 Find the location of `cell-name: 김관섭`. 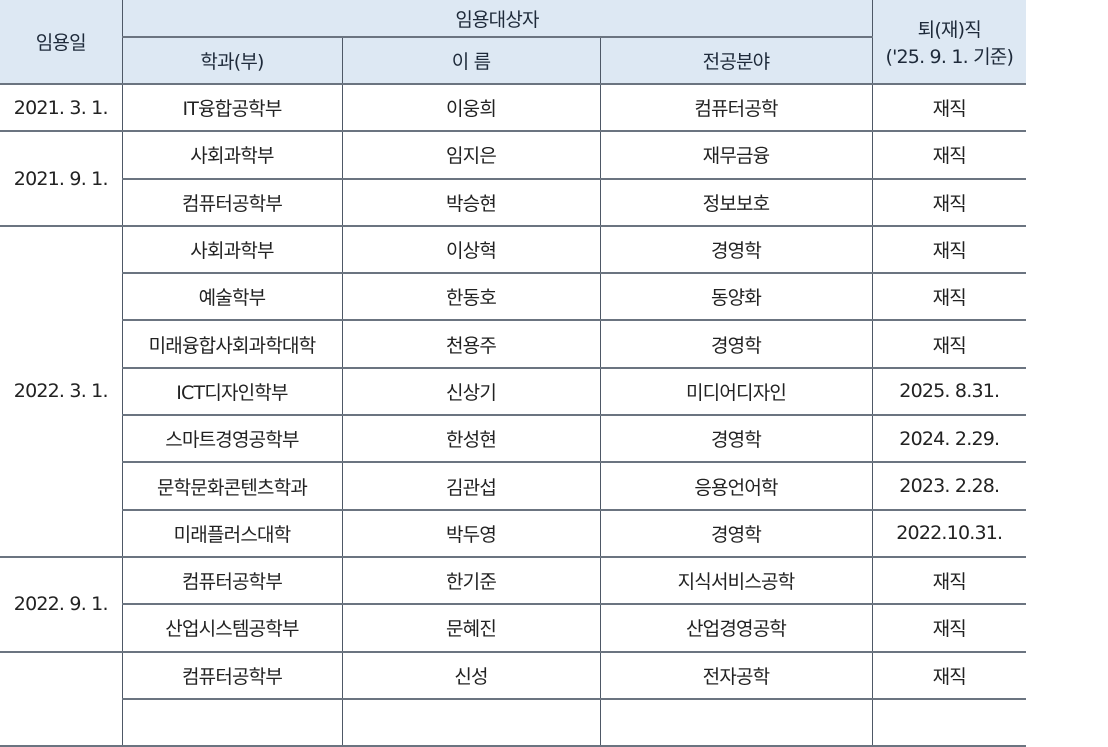

cell-name: 김관섭 is located at coordinates (471, 486).